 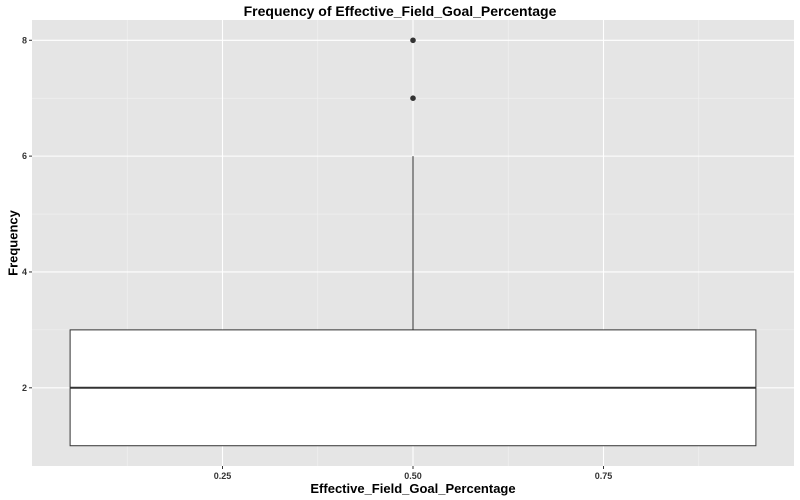 I want to click on y-tick-label: 8, so click(x=24, y=40).